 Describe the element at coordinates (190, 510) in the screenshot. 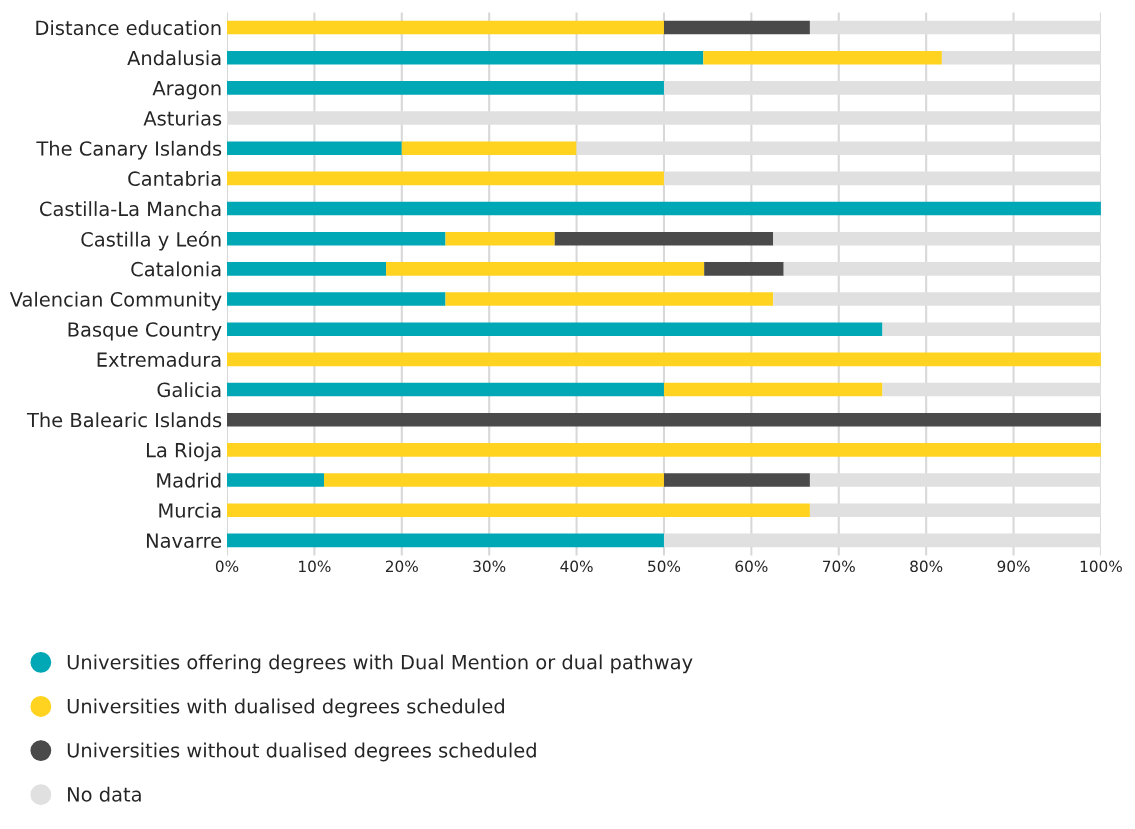

I see `y-tick-label: Murcia` at that location.